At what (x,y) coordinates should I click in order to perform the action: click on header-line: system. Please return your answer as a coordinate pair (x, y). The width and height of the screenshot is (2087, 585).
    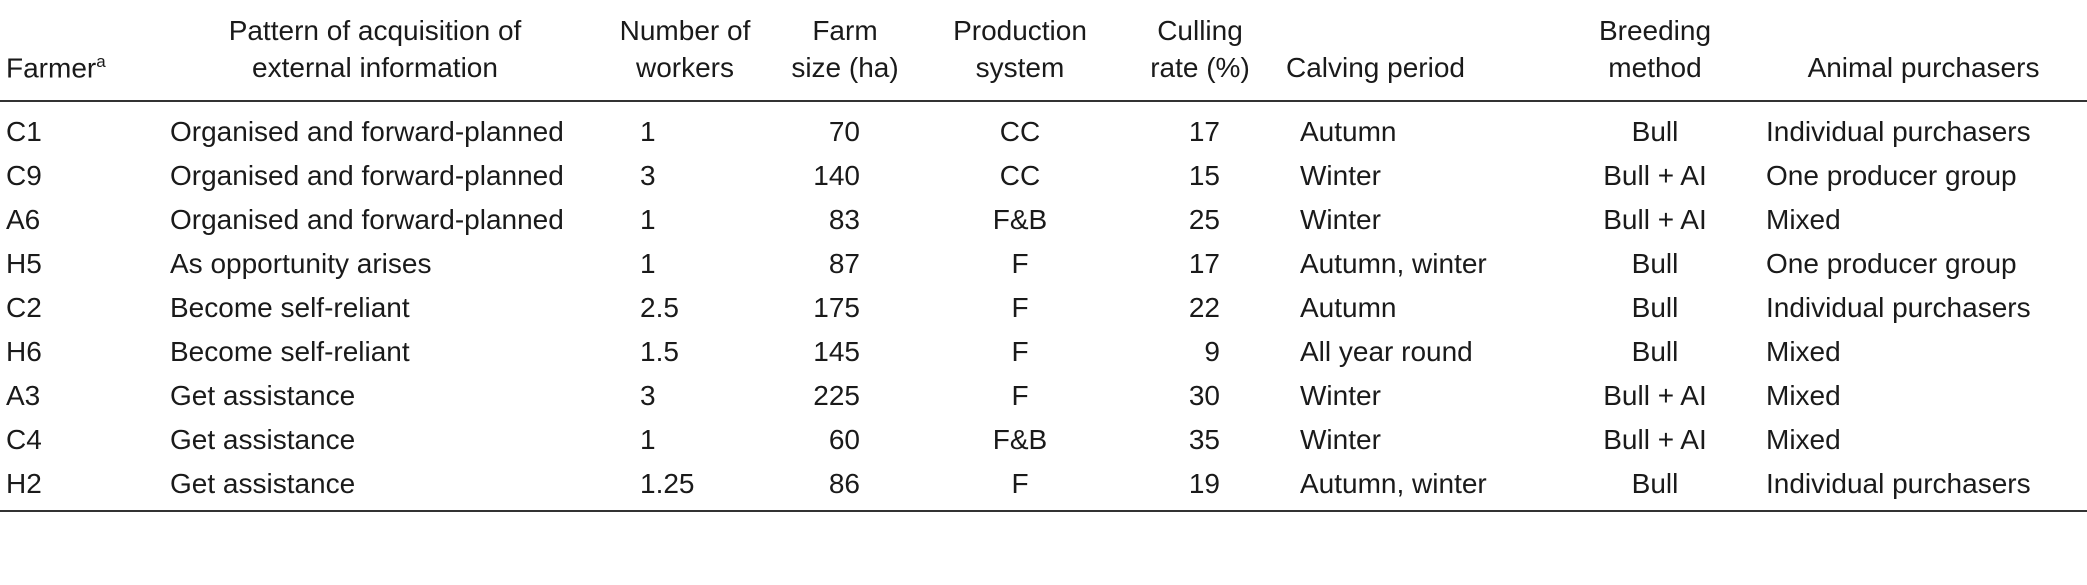
    Looking at the image, I should click on (1020, 67).